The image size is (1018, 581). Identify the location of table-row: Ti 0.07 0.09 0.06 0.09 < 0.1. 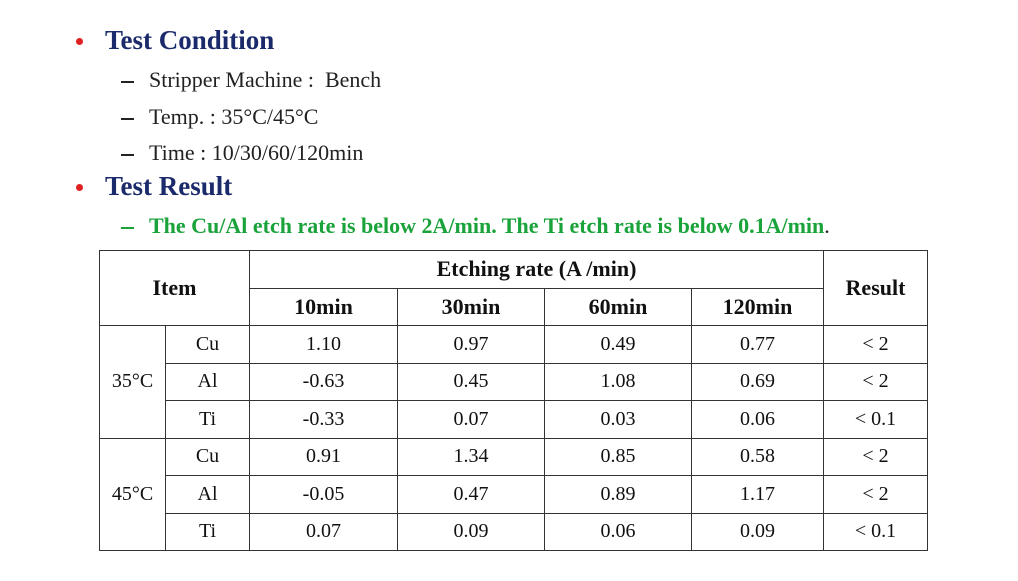
(514, 531).